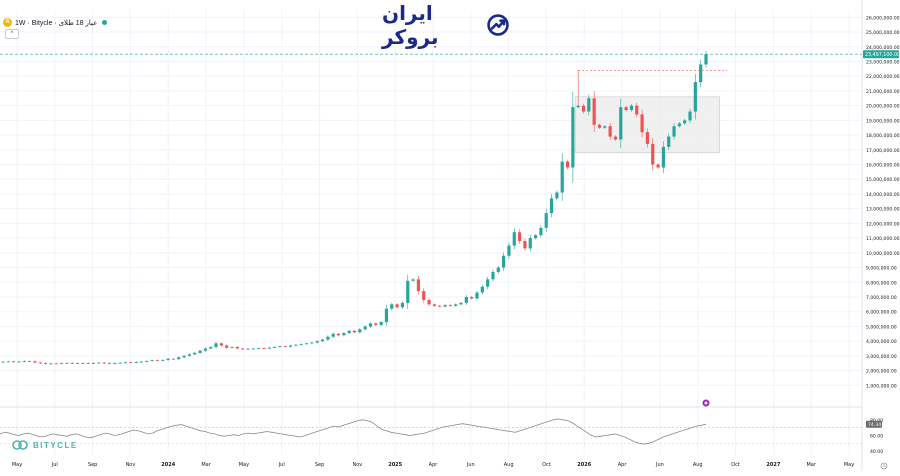  Describe the element at coordinates (706, 403) in the screenshot. I see `event-marker-icon` at that location.